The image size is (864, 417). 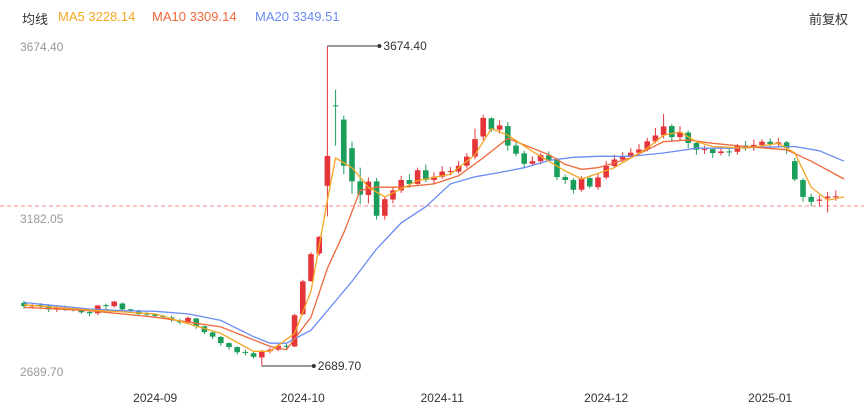 What do you see at coordinates (297, 16) in the screenshot?
I see `ma20-legend: MA20 3349.51` at bounding box center [297, 16].